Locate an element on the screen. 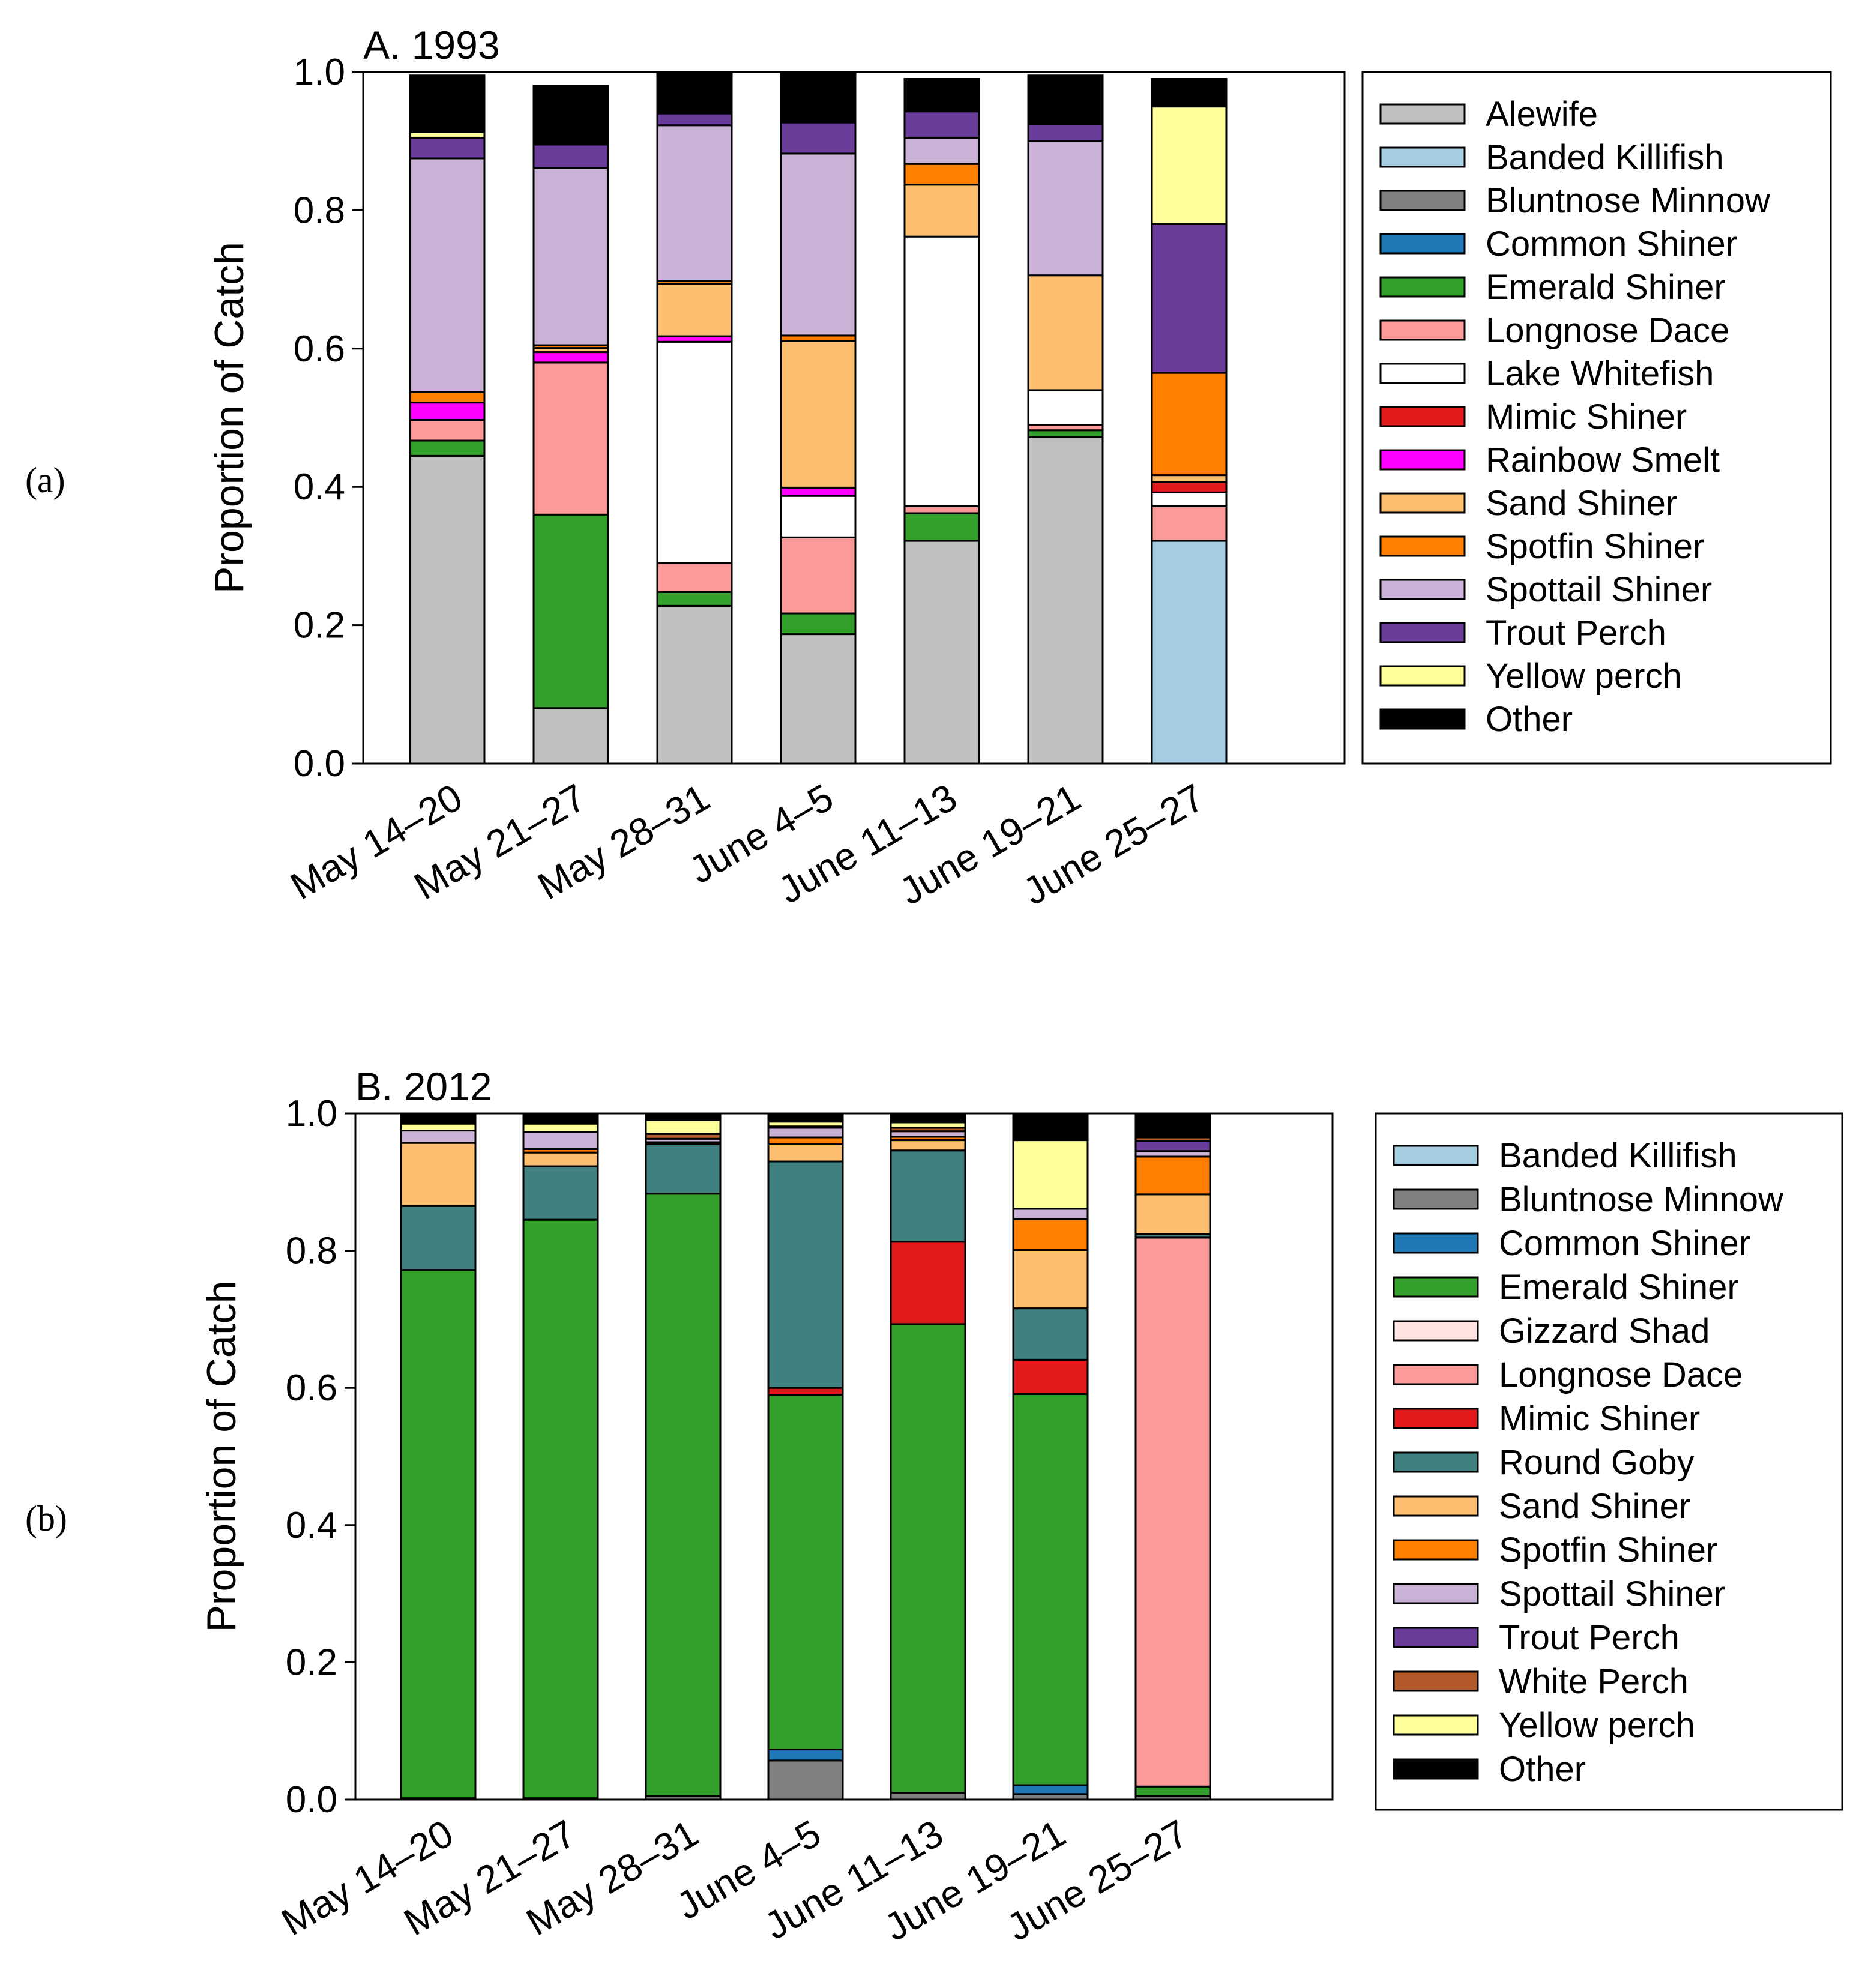 Image resolution: width=1868 pixels, height=1988 pixels. legend-swatch-spotfin-shiner is located at coordinates (1422, 546).